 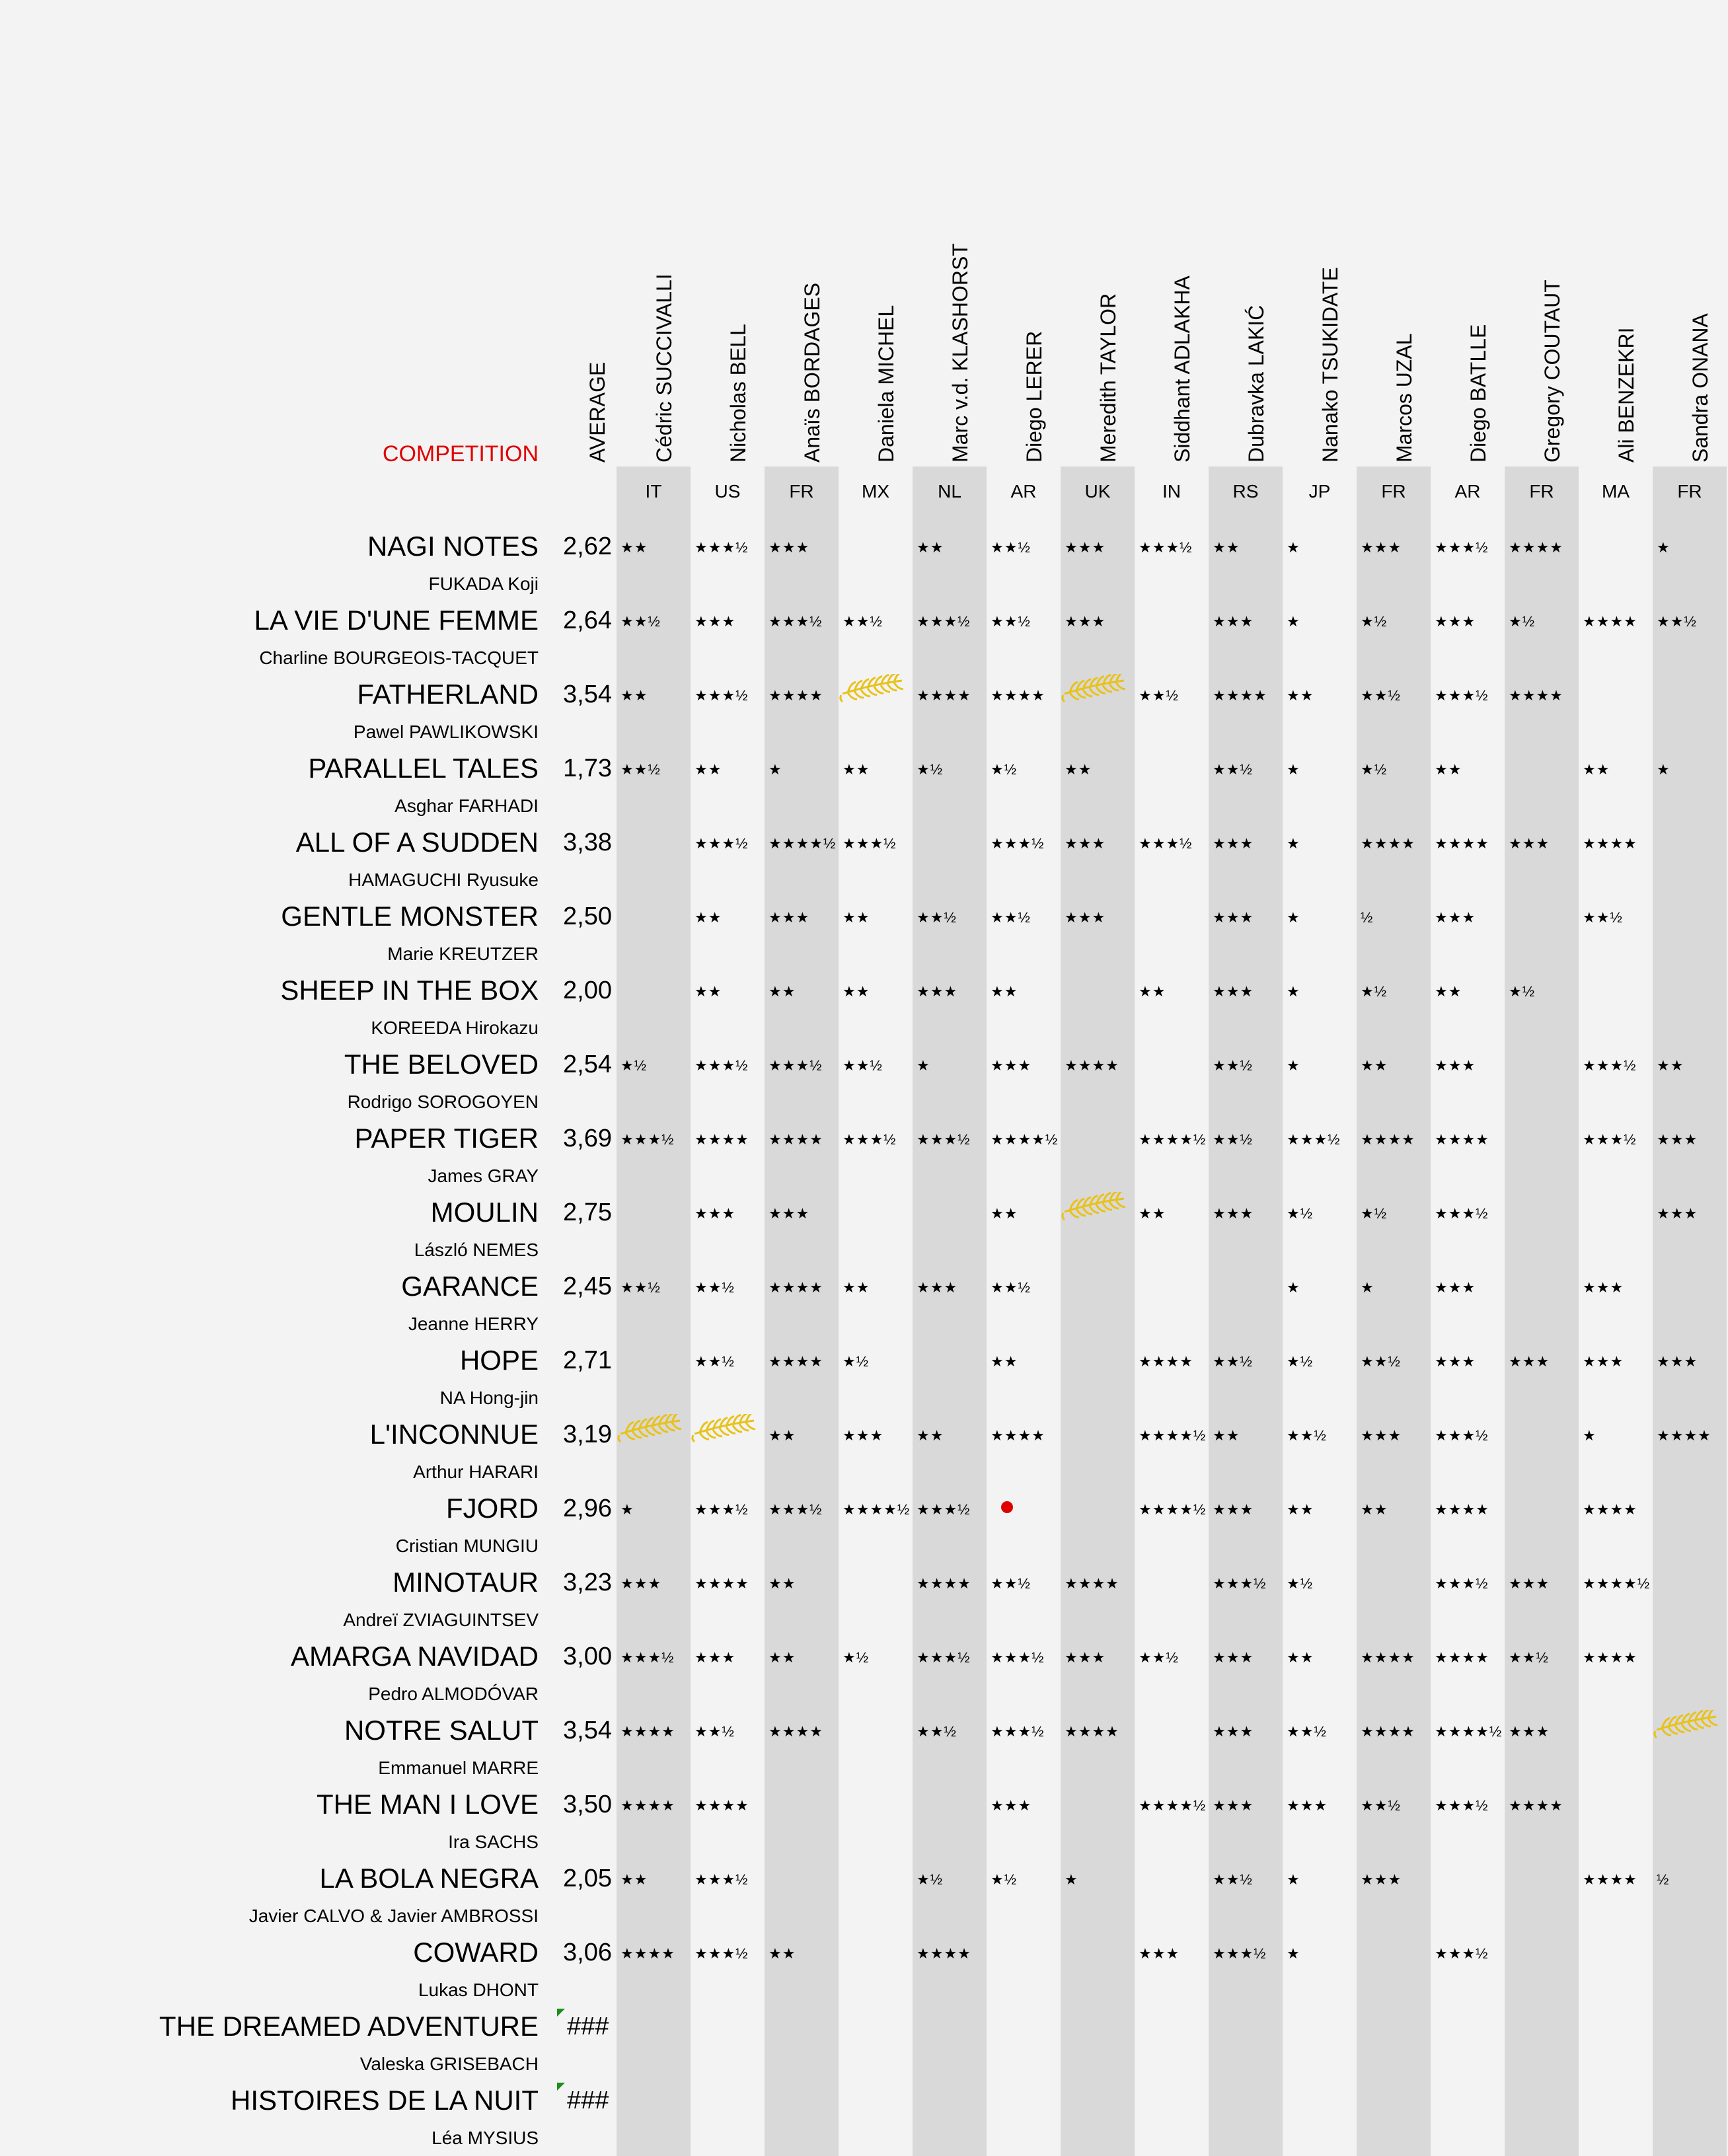 What do you see at coordinates (1182, 369) in the screenshot?
I see `critic-name: Siddhant ADLAKHA` at bounding box center [1182, 369].